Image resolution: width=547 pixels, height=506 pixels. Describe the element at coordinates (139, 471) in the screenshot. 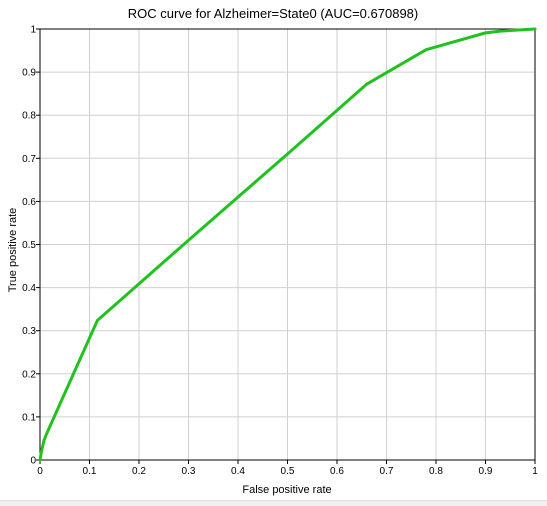

I see `x-tick-label-2: 0.2` at that location.